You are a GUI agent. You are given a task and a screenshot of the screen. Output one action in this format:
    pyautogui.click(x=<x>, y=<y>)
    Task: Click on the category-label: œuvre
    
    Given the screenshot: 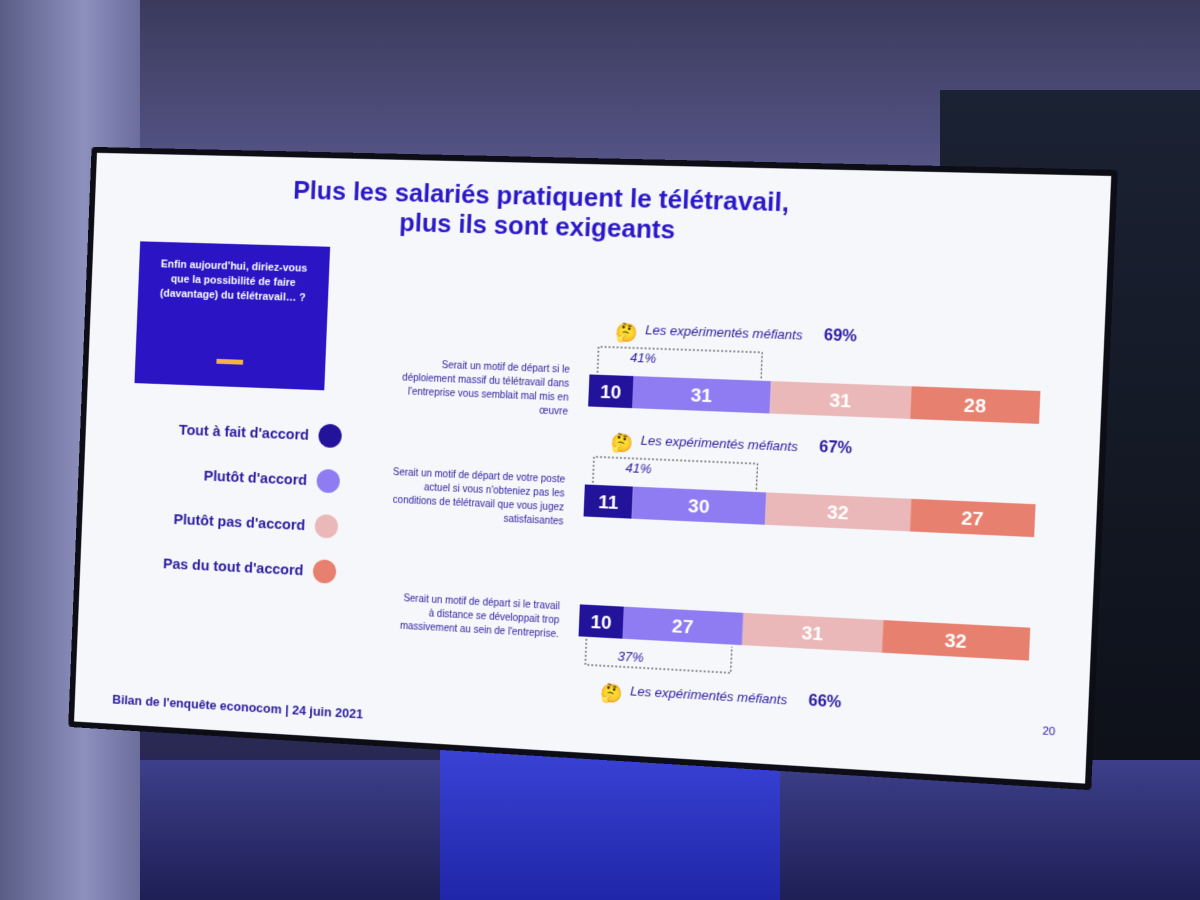 What is the action you would take?
    pyautogui.click(x=554, y=411)
    